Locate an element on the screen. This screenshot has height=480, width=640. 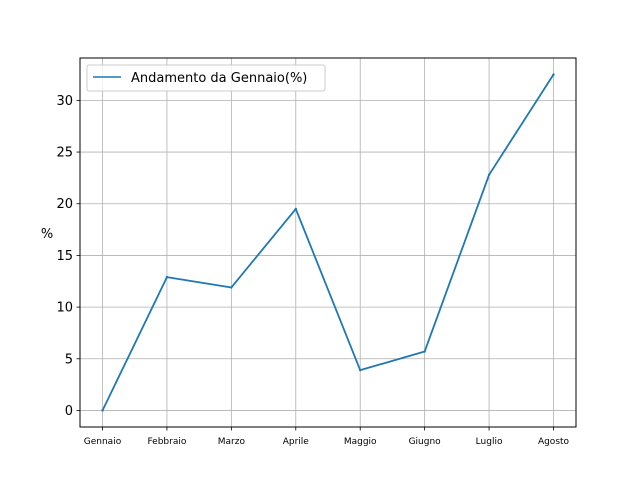
legend: Andamento da Gennaio(%) is located at coordinates (206, 78).